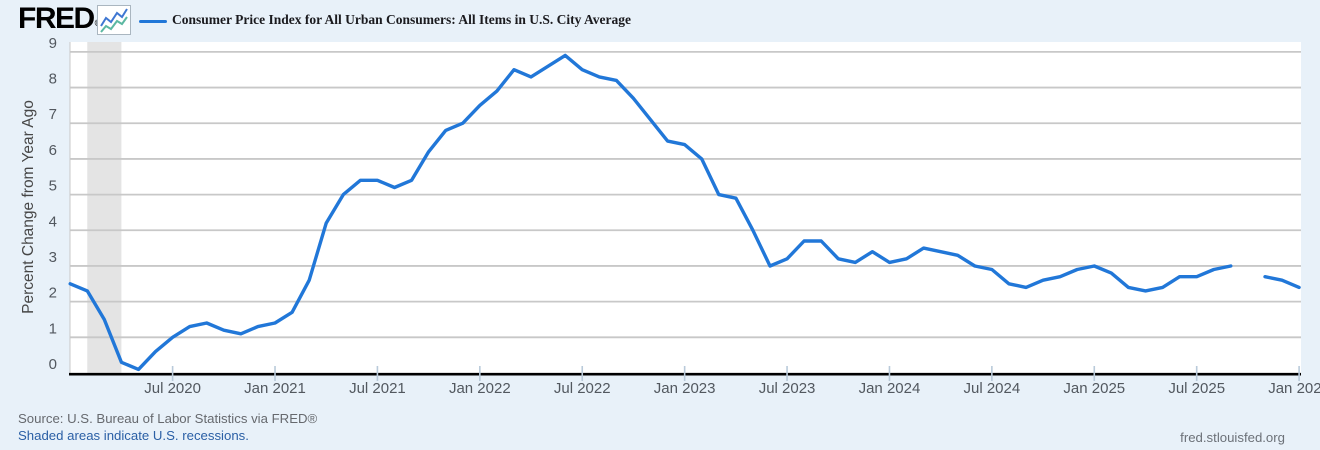 This screenshot has width=1320, height=450. What do you see at coordinates (53, 221) in the screenshot?
I see `y-tick-label: 4` at bounding box center [53, 221].